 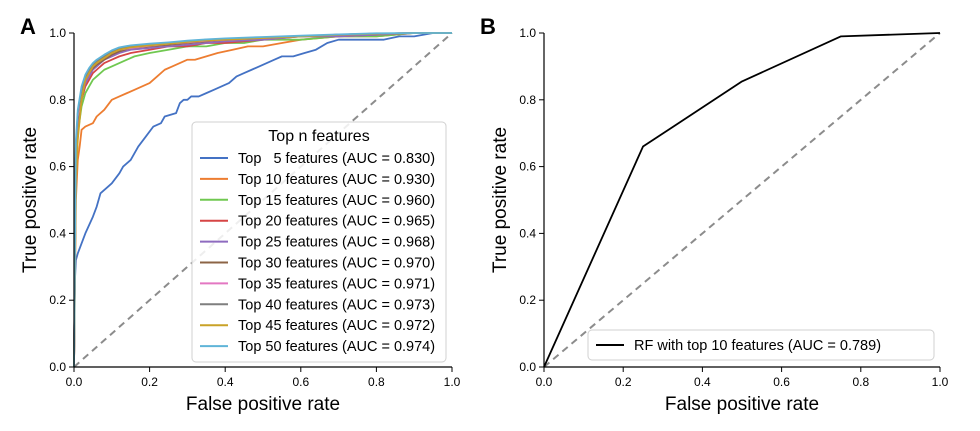 I want to click on panel-letter: A, so click(x=28, y=26).